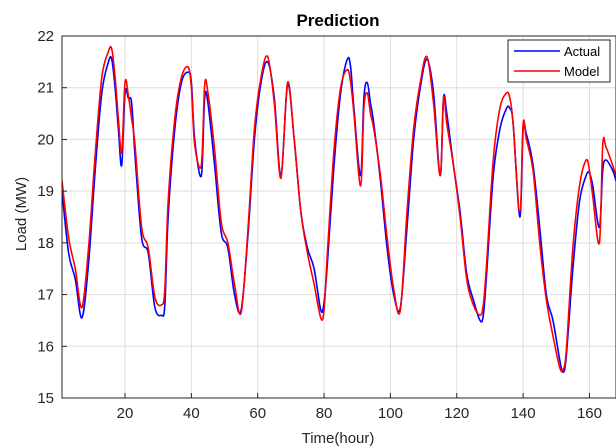  What do you see at coordinates (523, 413) in the screenshot?
I see `x-tick-label: 140` at bounding box center [523, 413].